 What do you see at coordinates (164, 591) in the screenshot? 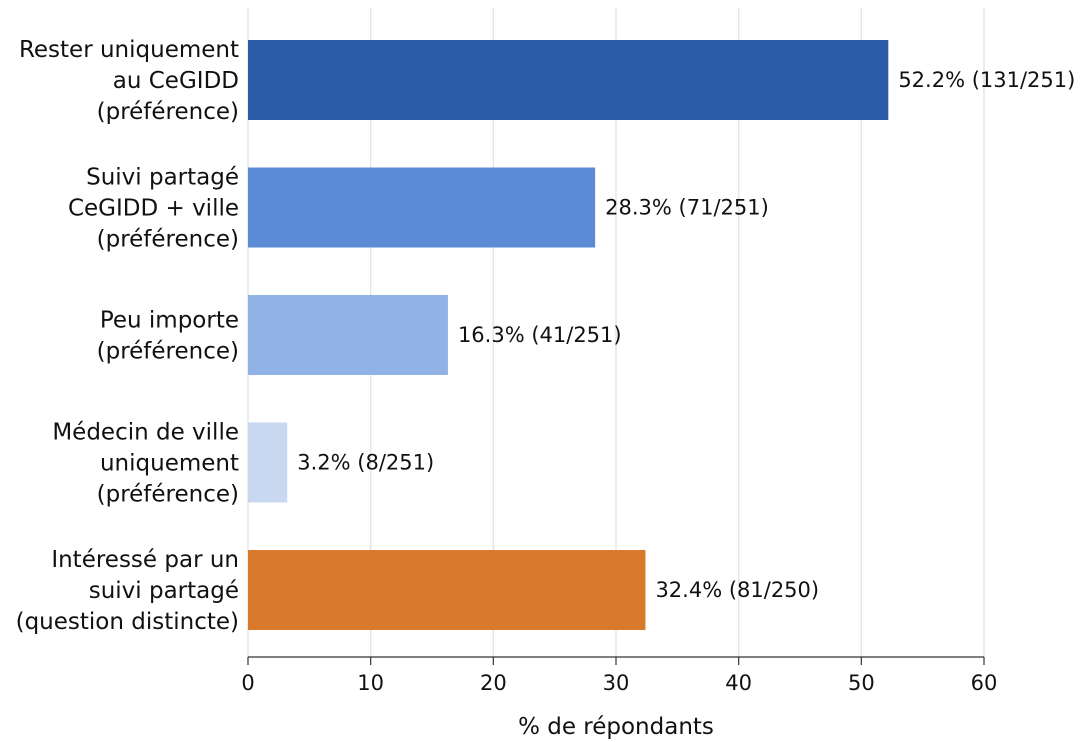
I see `category-label-line: suivi partagé` at bounding box center [164, 591].